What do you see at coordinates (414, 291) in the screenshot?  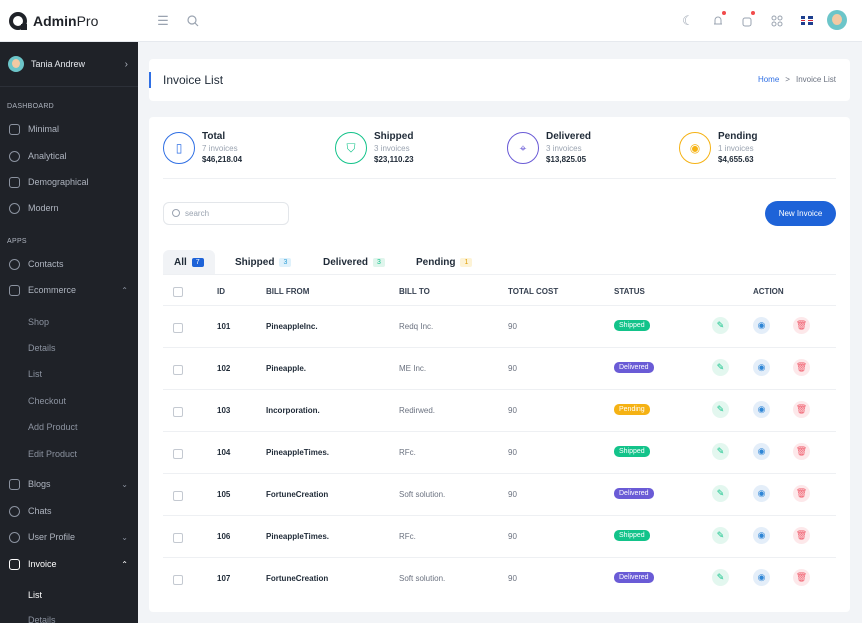 I see `column-header-bill-to: BILL TO` at bounding box center [414, 291].